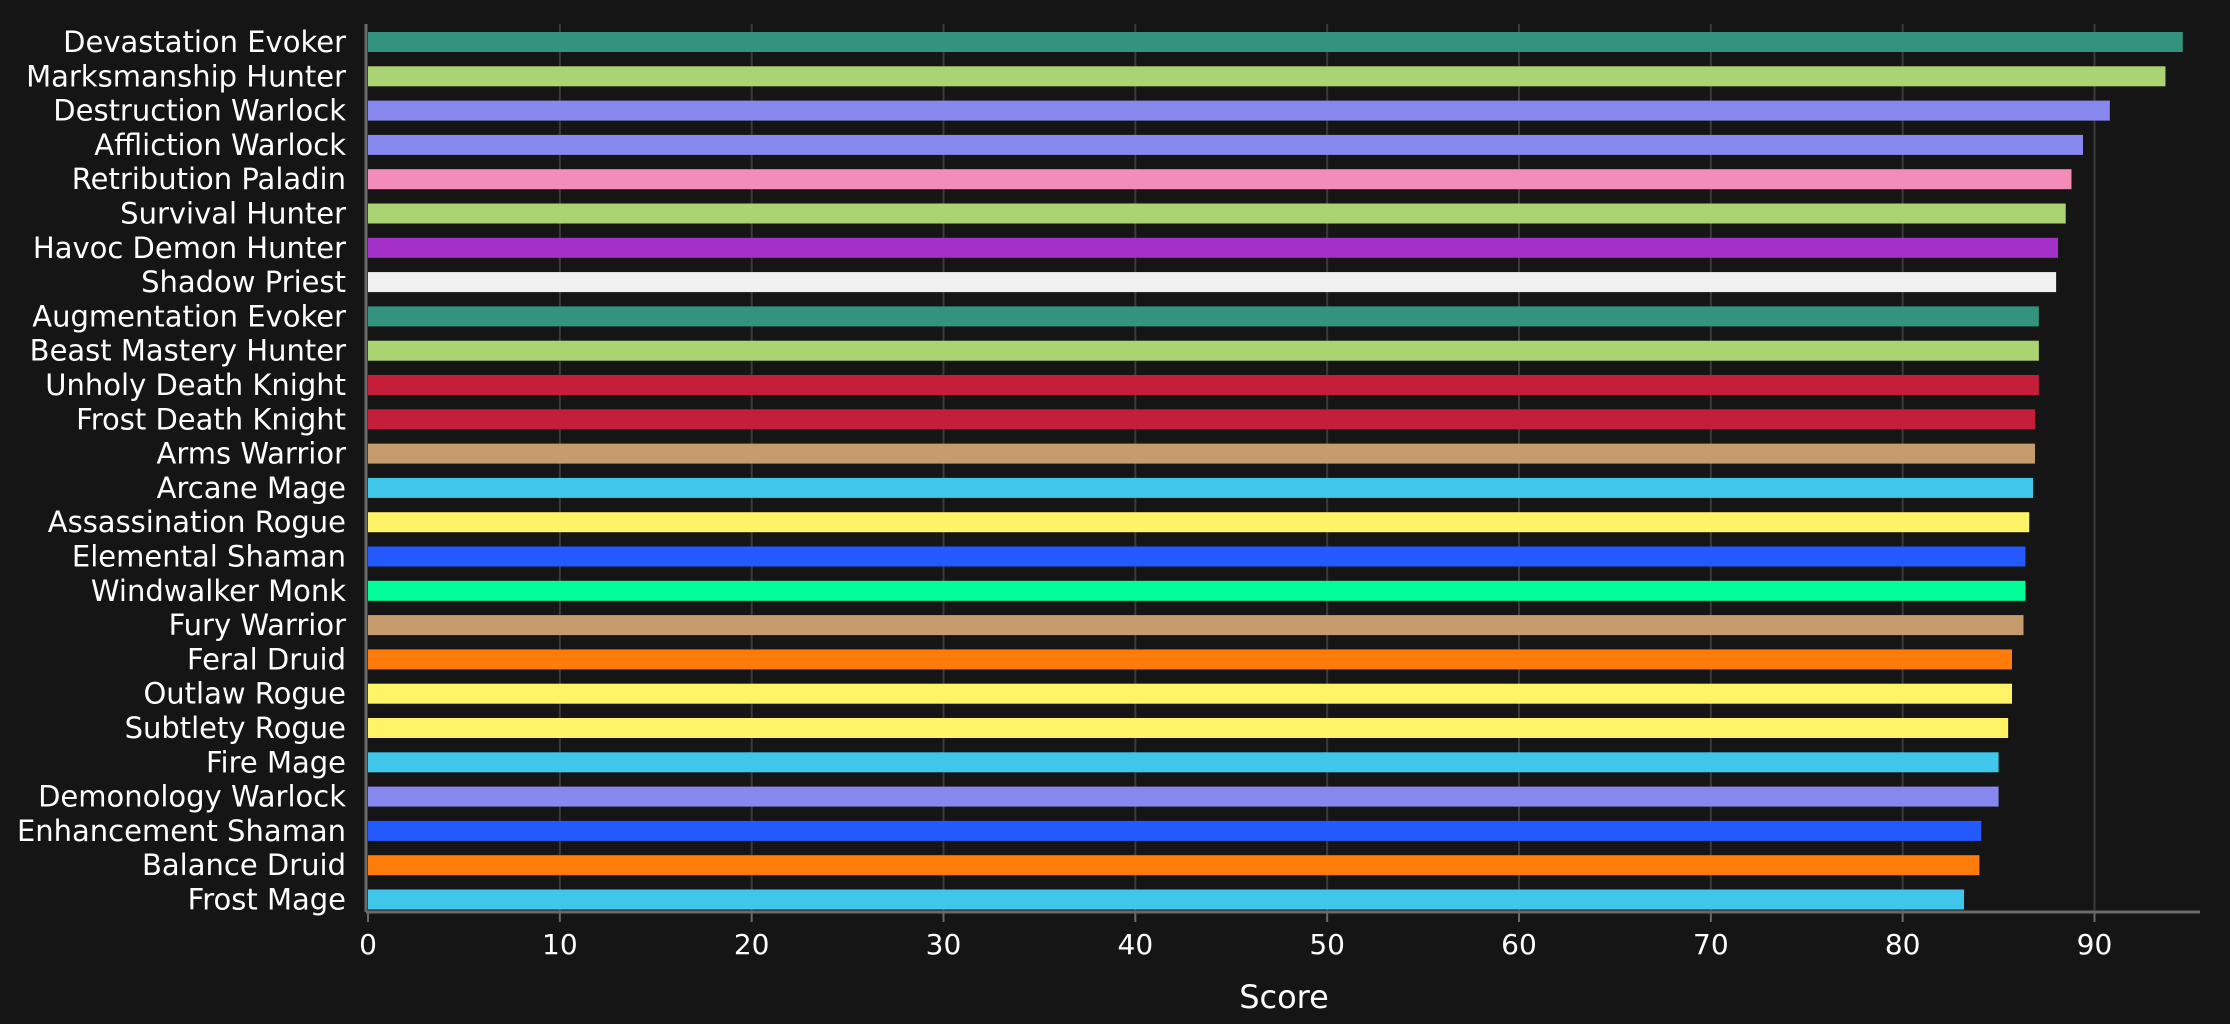 This screenshot has height=1024, width=2230. Describe the element at coordinates (1275, 42) in the screenshot. I see `bar-devastation-evoker` at that location.